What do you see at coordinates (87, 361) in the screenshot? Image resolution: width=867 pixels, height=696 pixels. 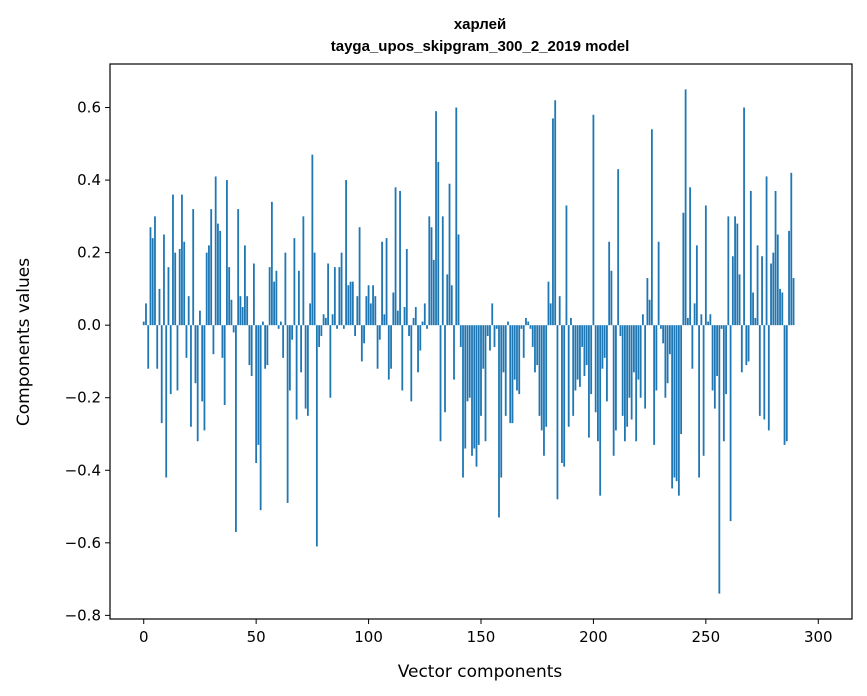 I see `y-axis-ticks: −0.8 −0.6 −0.4 −0.2 0.0 0.2 0.4 0.6` at bounding box center [87, 361].